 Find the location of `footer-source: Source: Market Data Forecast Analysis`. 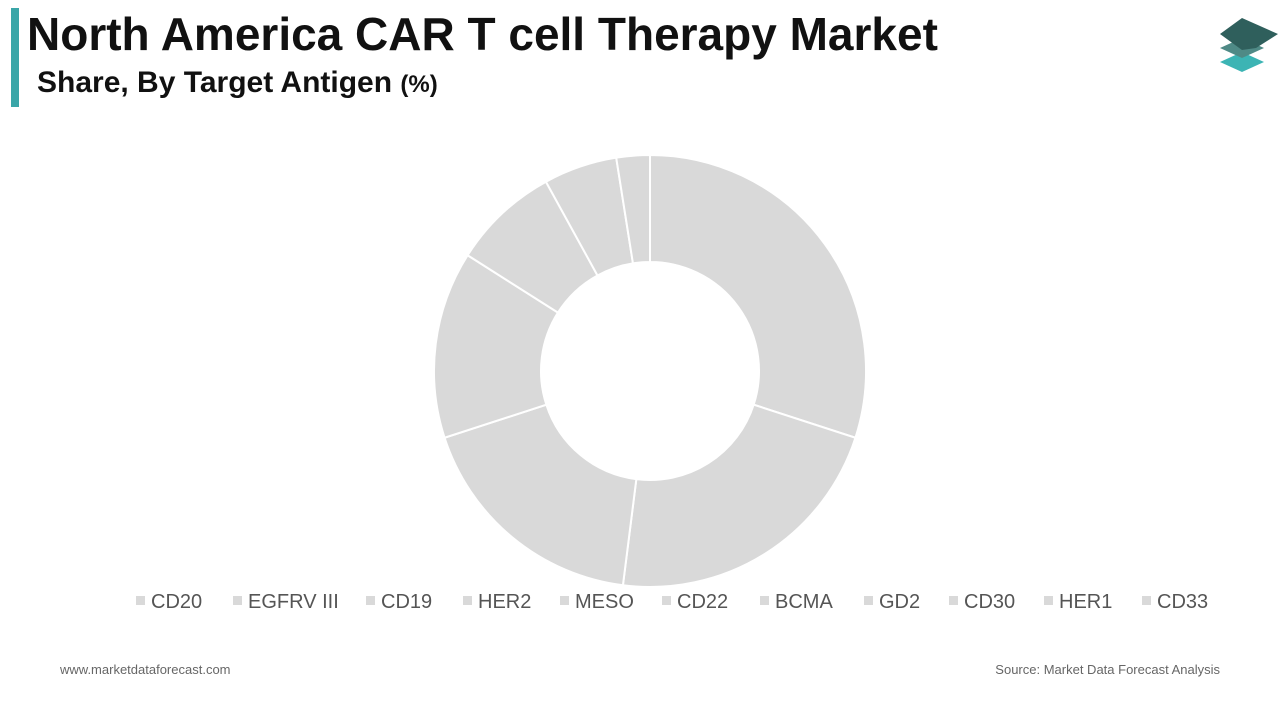

footer-source: Source: Market Data Forecast Analysis is located at coordinates (1107, 669).